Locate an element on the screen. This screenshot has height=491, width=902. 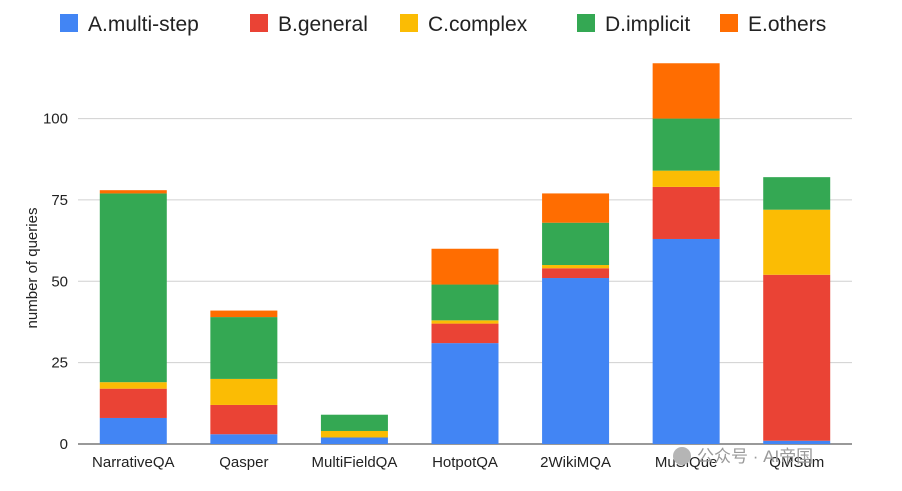
legend-swatch-d-implicit is located at coordinates (586, 23).